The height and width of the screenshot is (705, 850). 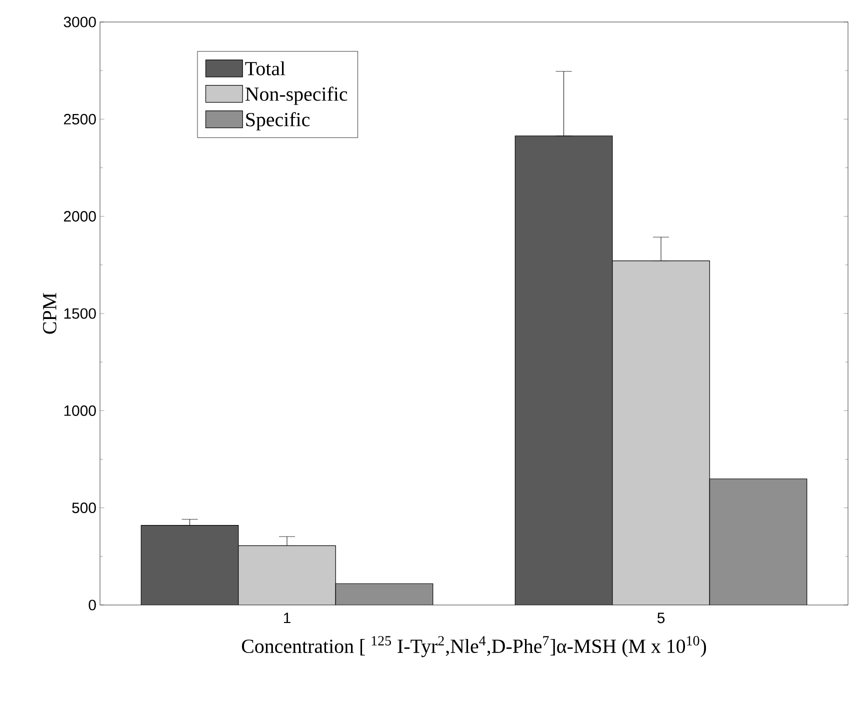 I want to click on x-tick-label: 5, so click(x=661, y=618).